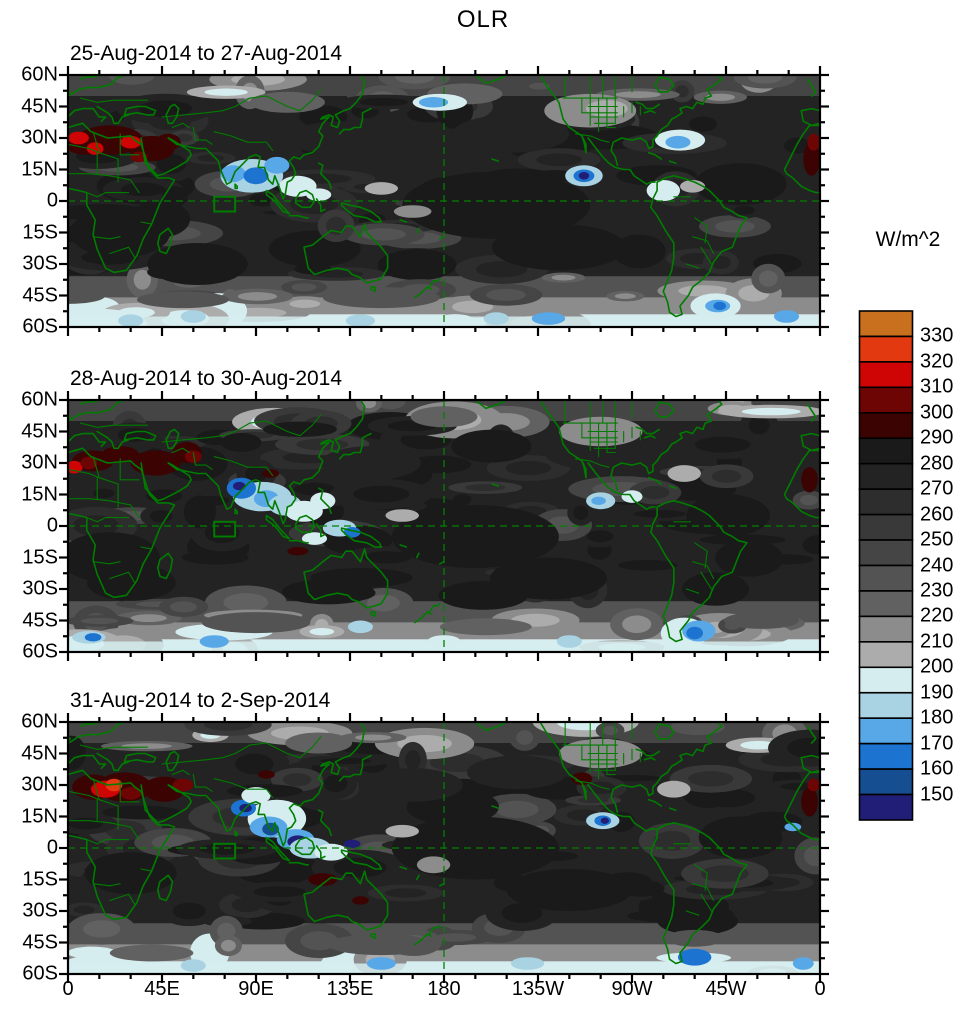 The image size is (966, 1013). What do you see at coordinates (937, 768) in the screenshot?
I see `colorbar-tick-label: 160` at bounding box center [937, 768].